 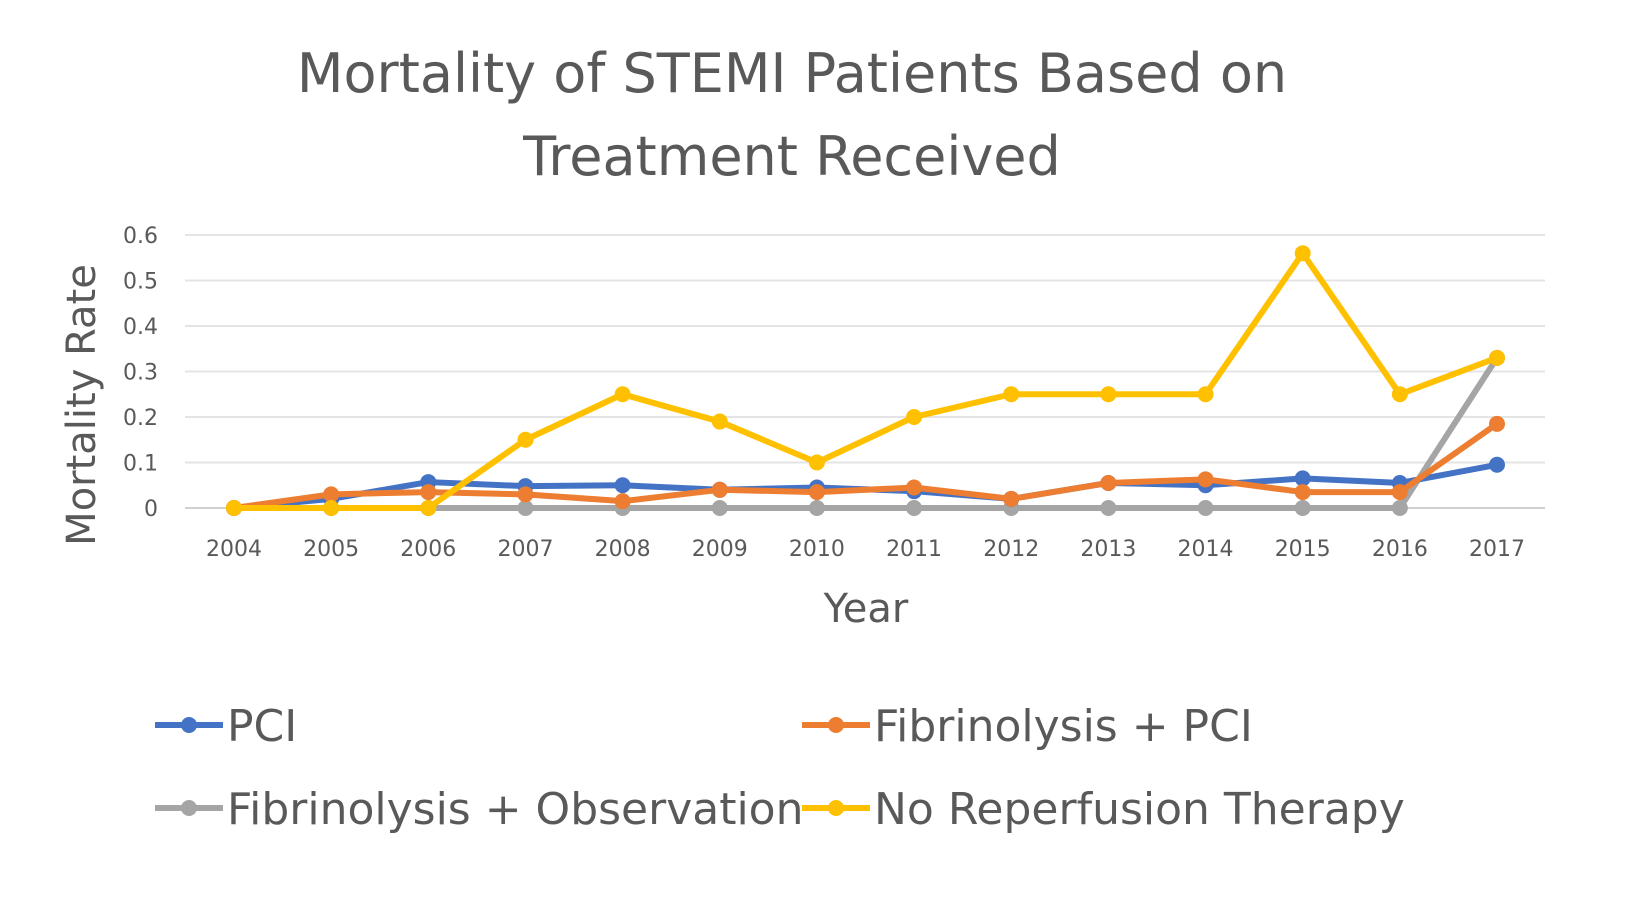 I want to click on y-tick-label: 0.1, so click(x=140, y=464).